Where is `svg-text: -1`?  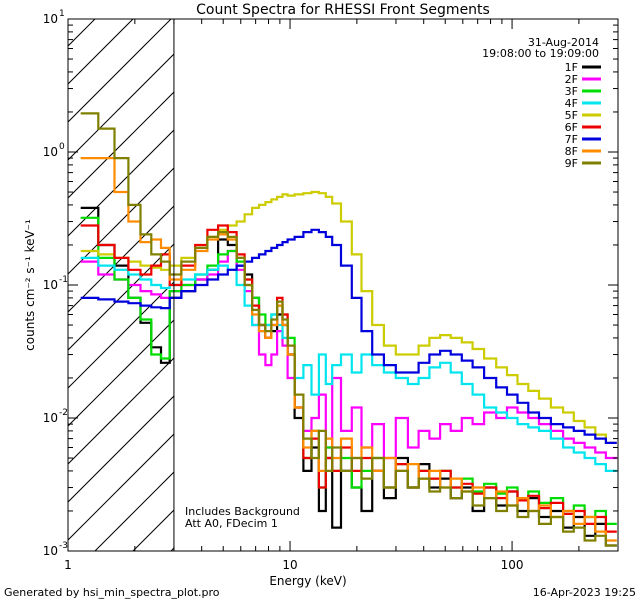
svg-text: -1 is located at coordinates (63, 280).